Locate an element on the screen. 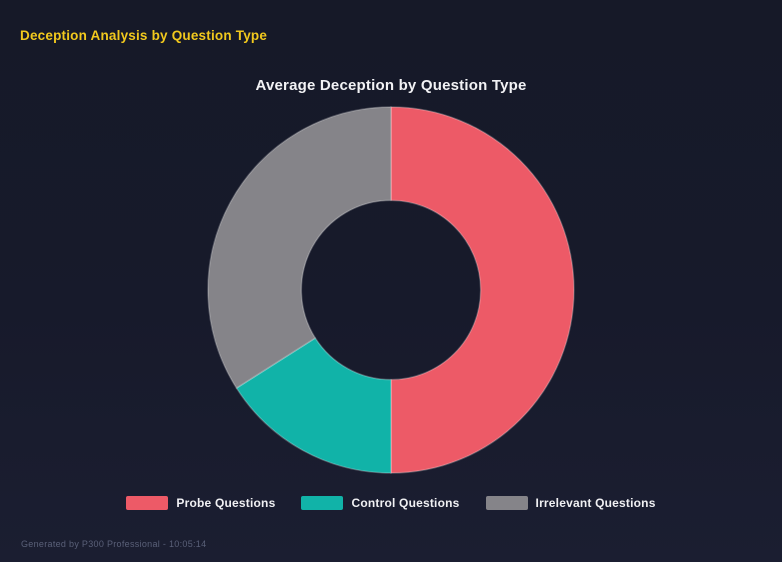  legend-item-irrelevant-questions: Irrelevant Questions is located at coordinates (570, 503).